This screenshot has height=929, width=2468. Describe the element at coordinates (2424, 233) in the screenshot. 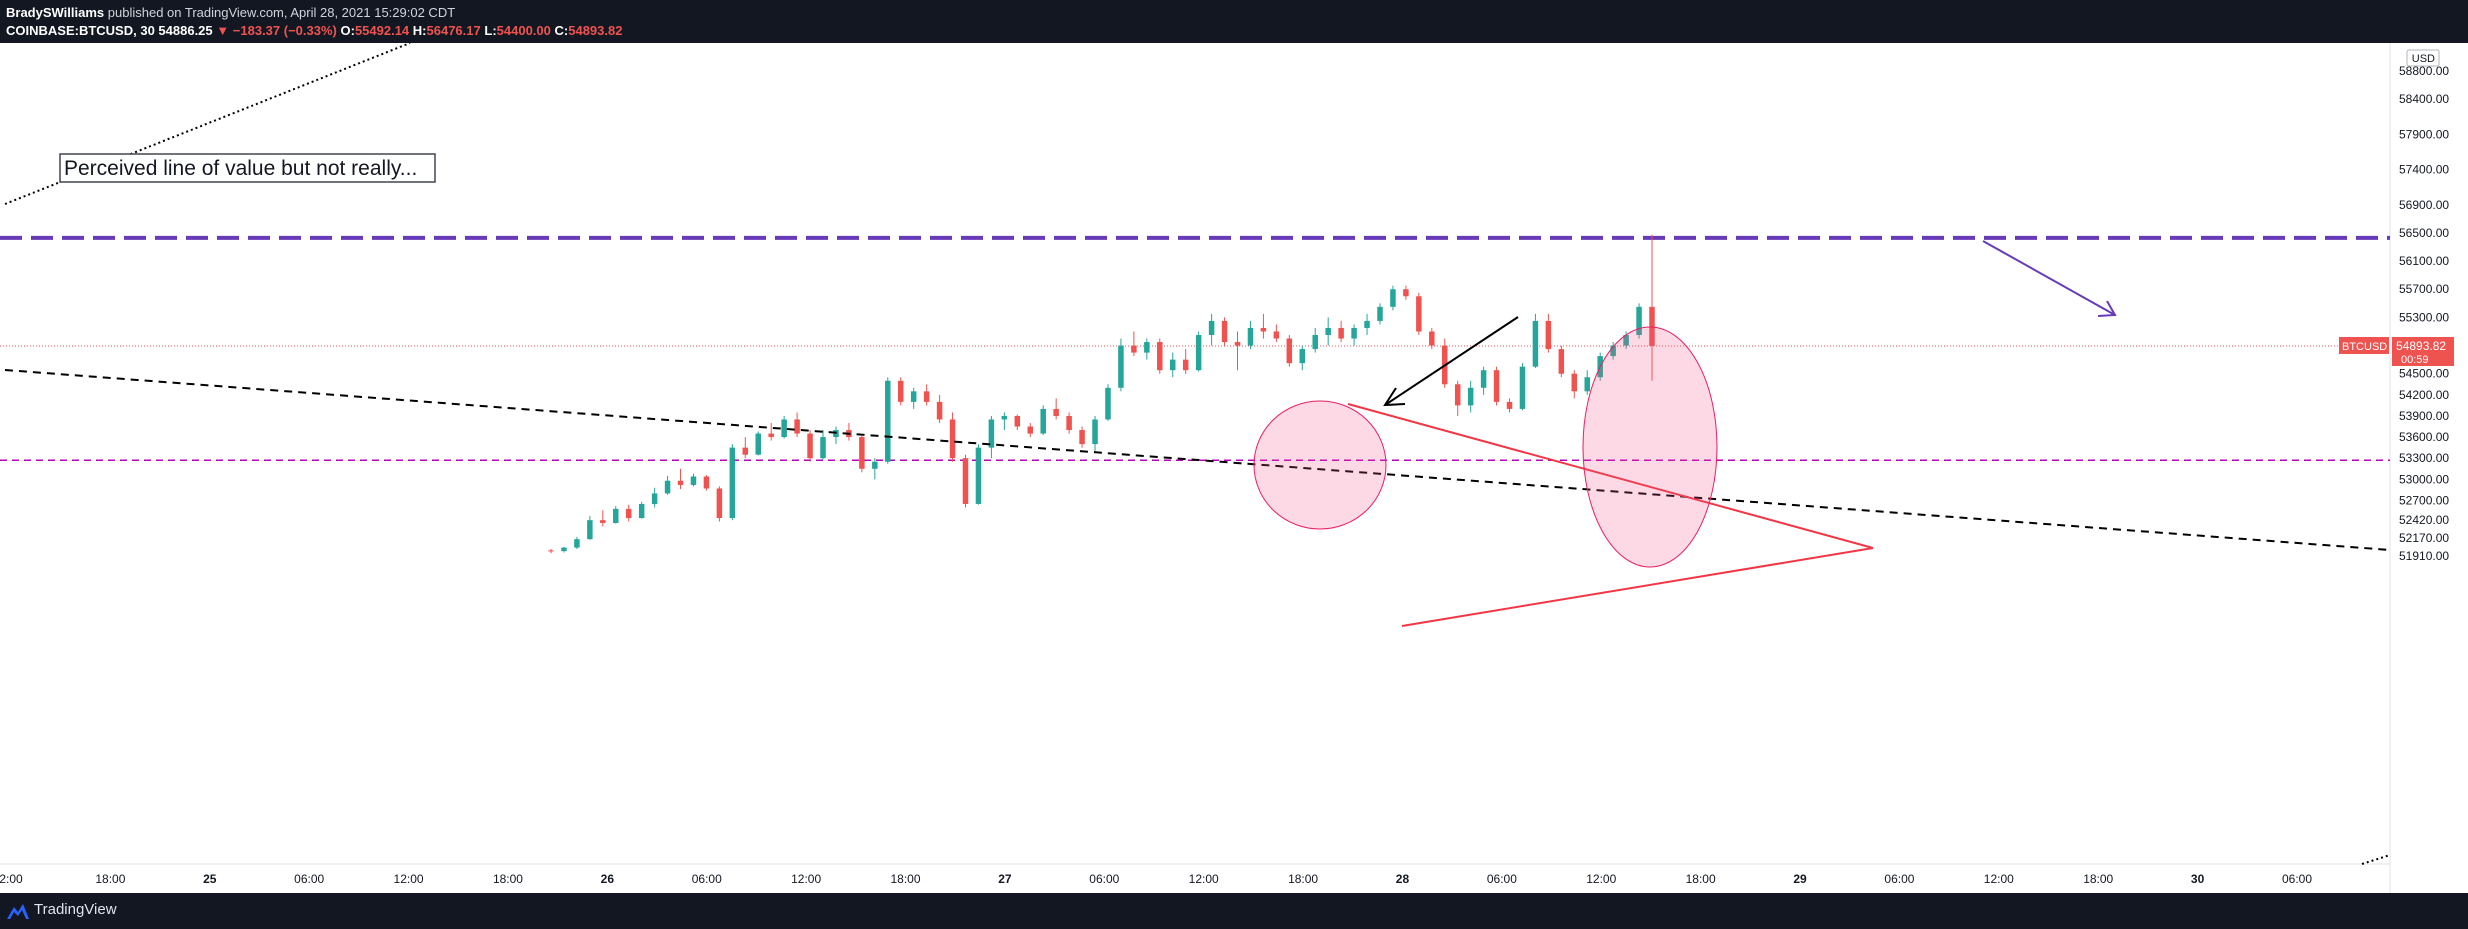

I see `y-tick-label: 56500.00` at that location.